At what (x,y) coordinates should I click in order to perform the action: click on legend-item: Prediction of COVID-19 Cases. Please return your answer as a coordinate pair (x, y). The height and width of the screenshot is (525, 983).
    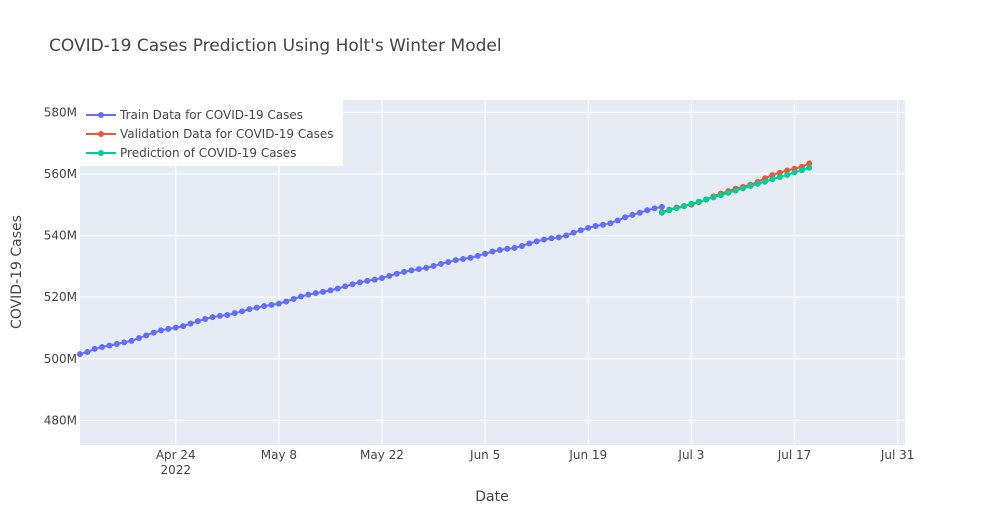
    Looking at the image, I should click on (191, 153).